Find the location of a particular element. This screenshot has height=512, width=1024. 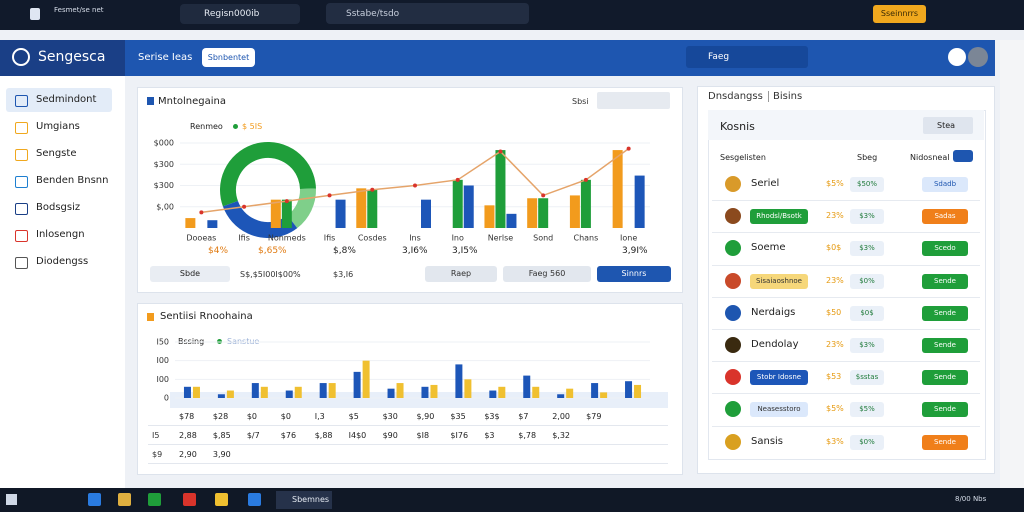

dropdown-text: Faeg is located at coordinates (719, 57).